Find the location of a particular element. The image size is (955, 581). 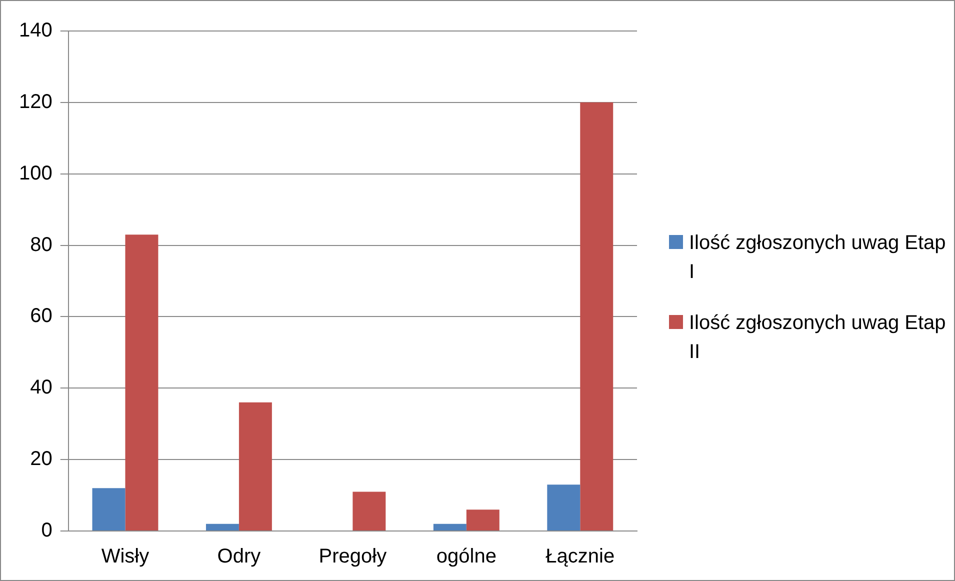

y-tick-label: 40 is located at coordinates (41, 387).